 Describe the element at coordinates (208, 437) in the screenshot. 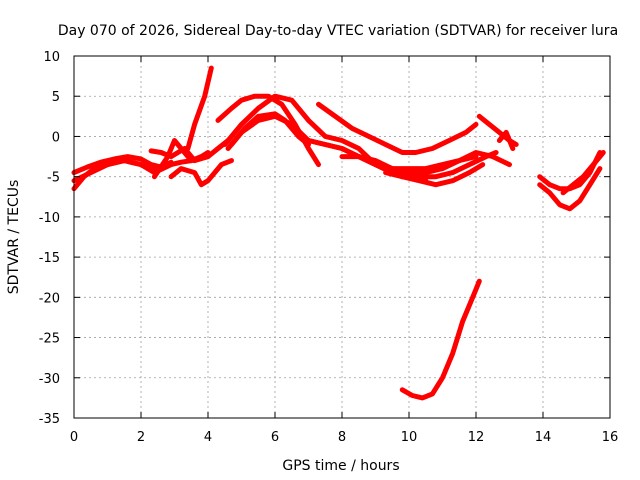

I see `x-tick-label: 4` at that location.